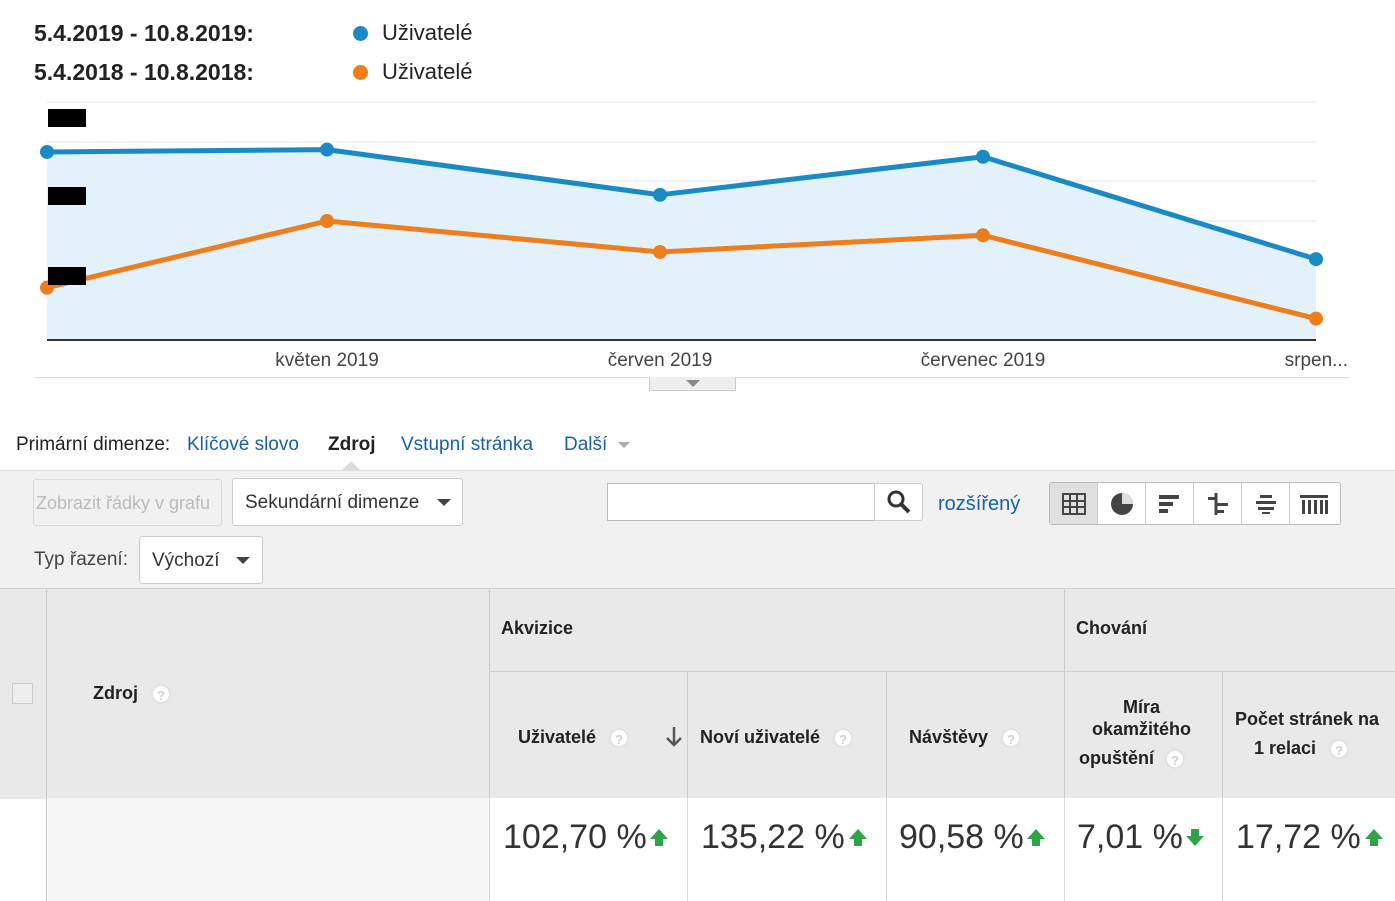 This screenshot has width=1395, height=901. What do you see at coordinates (1285, 748) in the screenshot?
I see `col-pages-label: 1 relaci` at bounding box center [1285, 748].